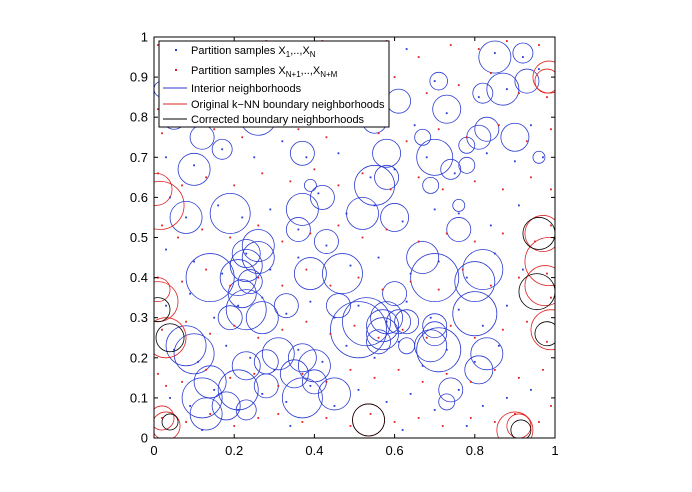 Image resolution: width=692 pixels, height=492 pixels. I want to click on legend-entry: Interior neighborhoods, so click(246, 89).